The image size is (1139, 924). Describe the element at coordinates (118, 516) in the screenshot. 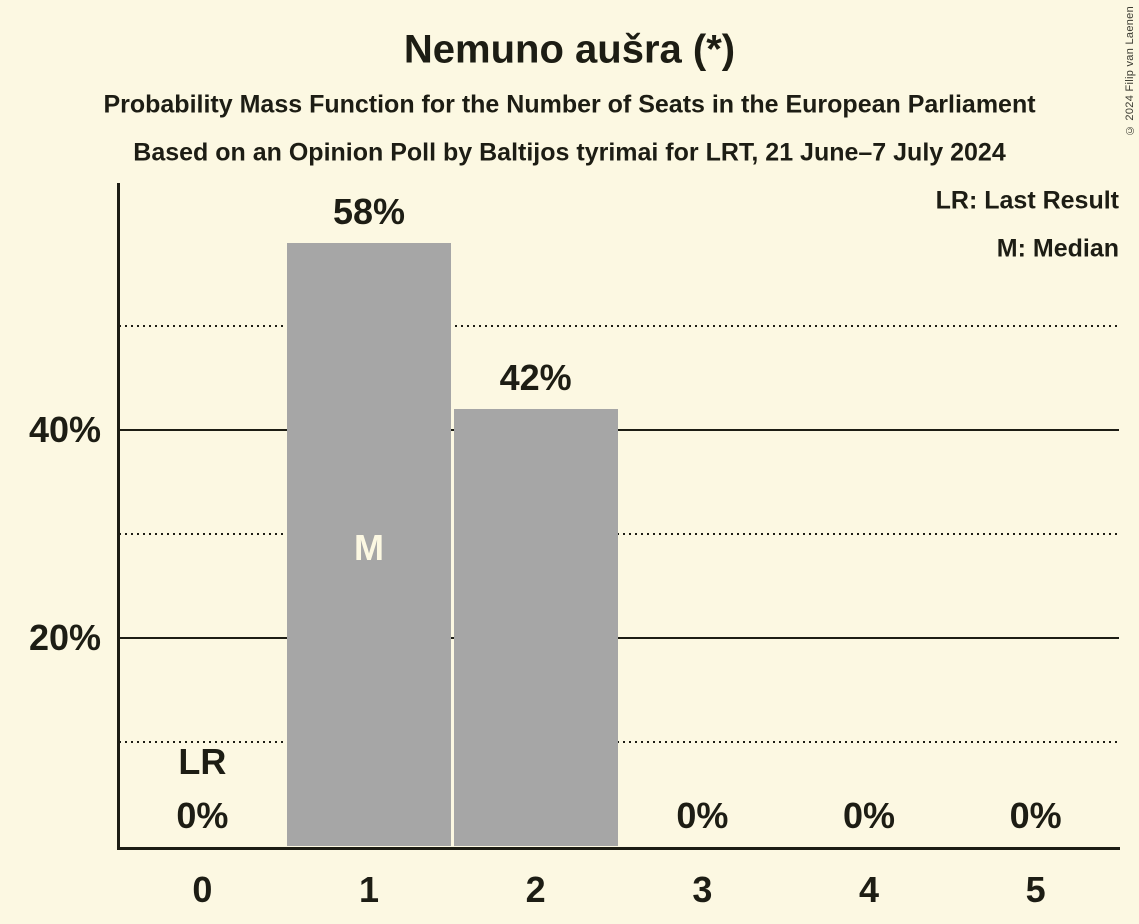

I see `y-axis-line` at that location.